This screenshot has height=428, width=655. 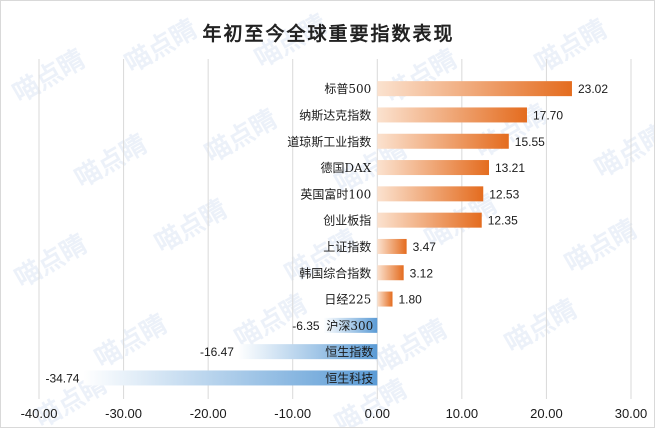 I want to click on category-label: 恒生科技, so click(x=349, y=378).